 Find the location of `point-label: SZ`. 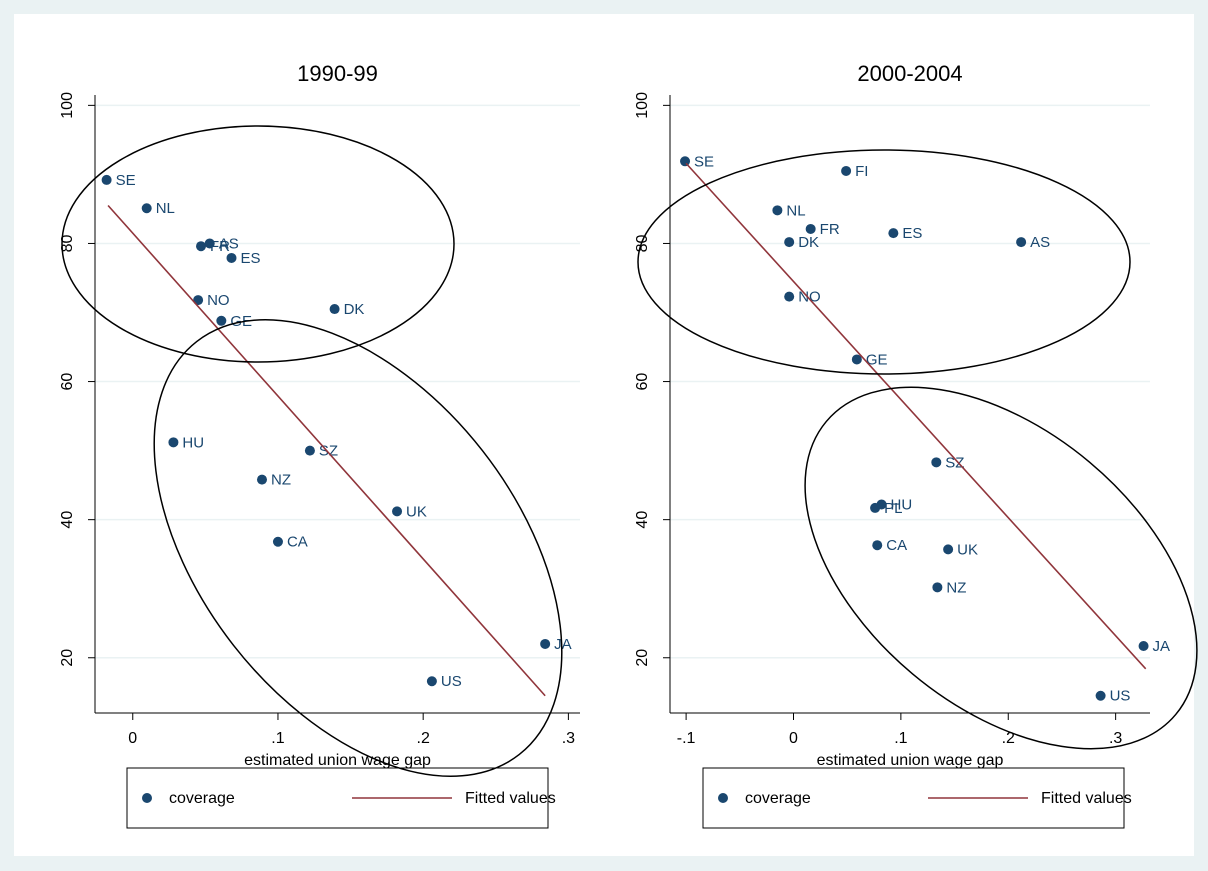

point-label: SZ is located at coordinates (954, 462).